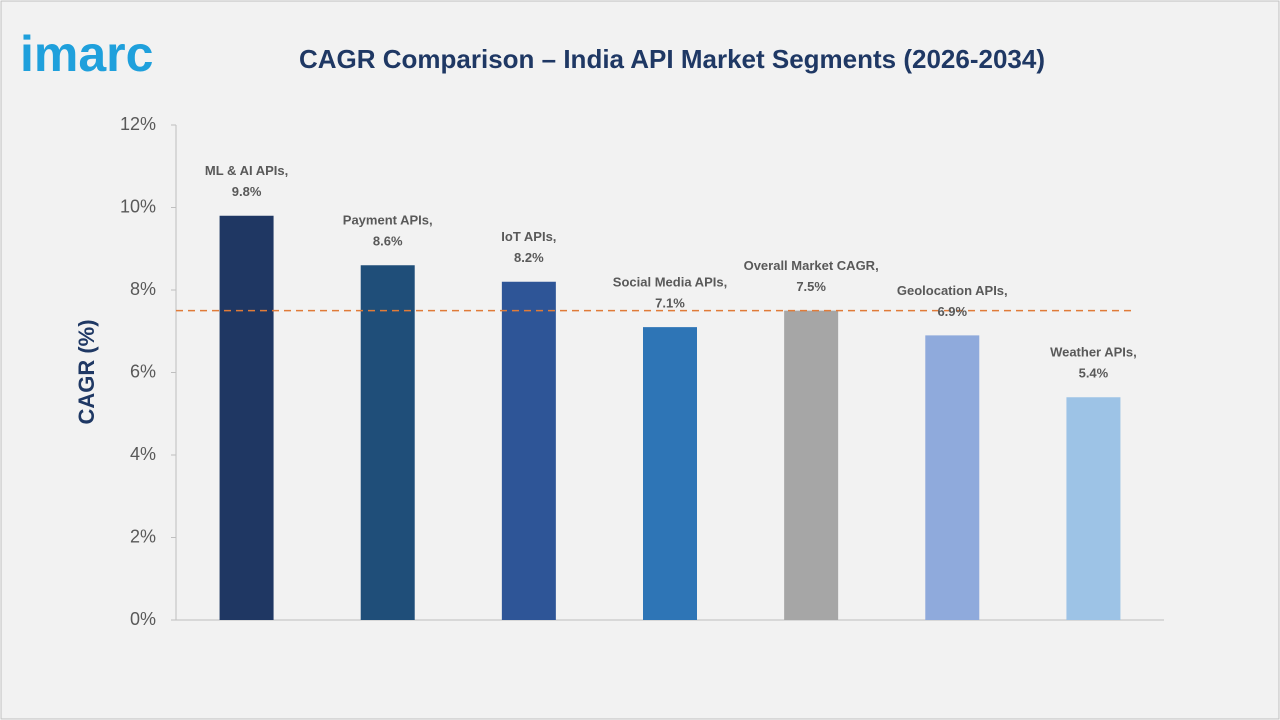 This screenshot has width=1280, height=720. I want to click on value-label: 6.9%, so click(952, 311).